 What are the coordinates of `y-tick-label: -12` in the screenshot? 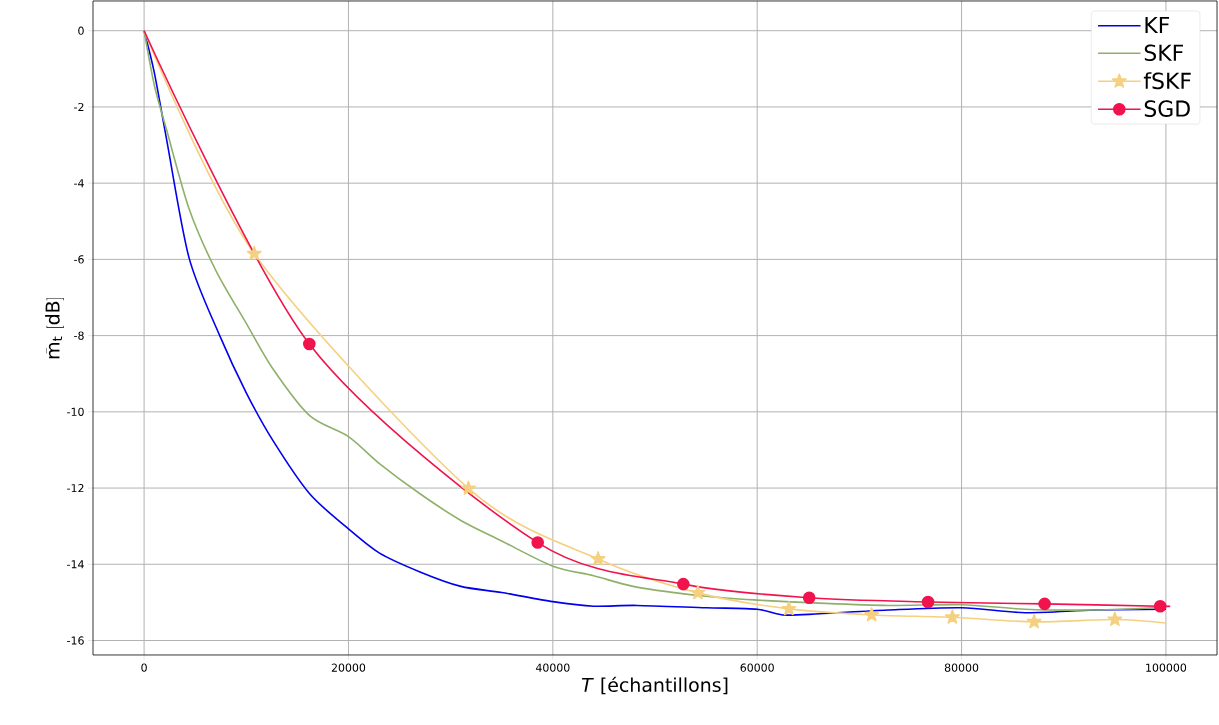 It's located at (75, 488).